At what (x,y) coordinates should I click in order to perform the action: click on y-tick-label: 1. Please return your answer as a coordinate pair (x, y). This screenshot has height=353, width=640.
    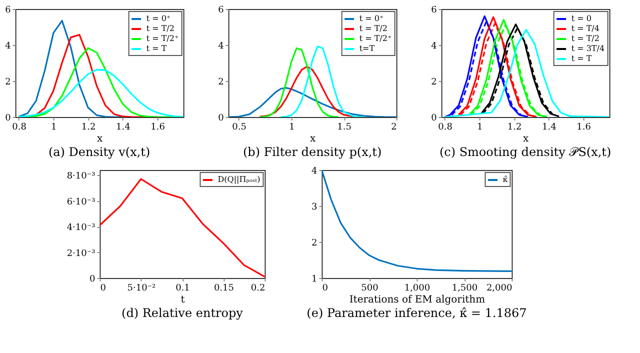
    Looking at the image, I should click on (314, 279).